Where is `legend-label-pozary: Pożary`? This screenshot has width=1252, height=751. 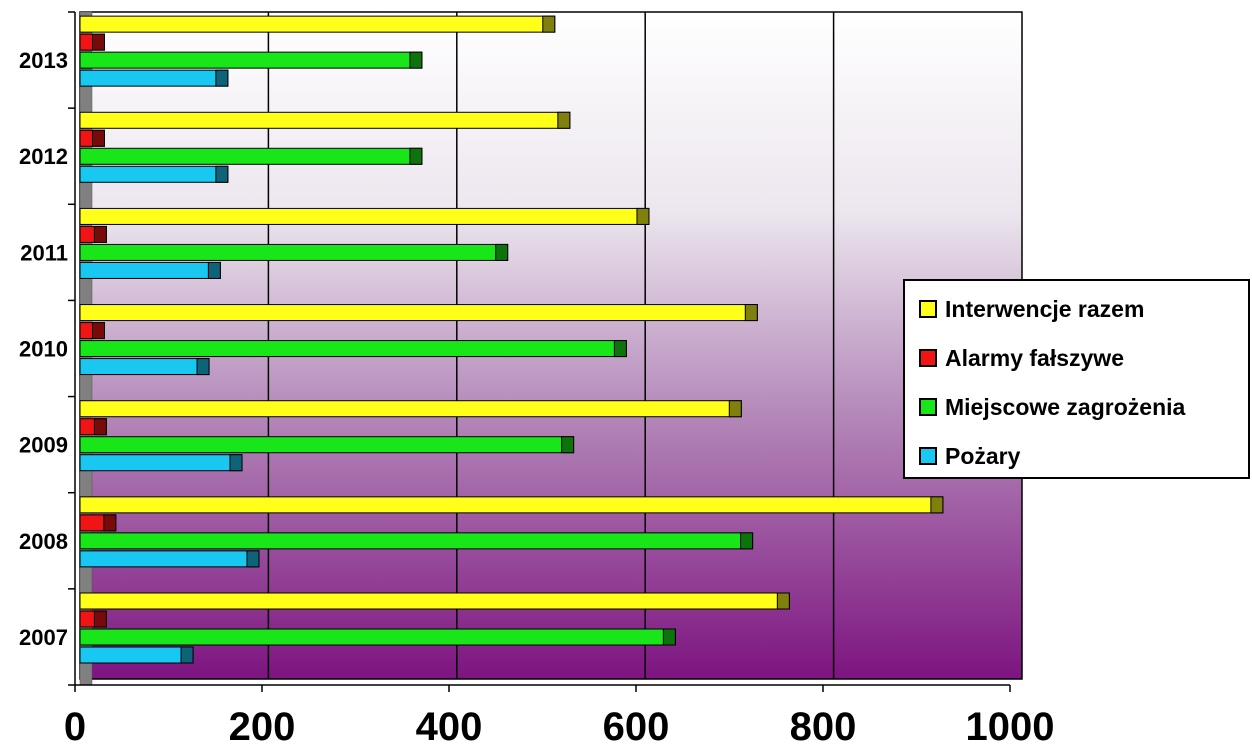
legend-label-pozary: Pożary is located at coordinates (983, 455).